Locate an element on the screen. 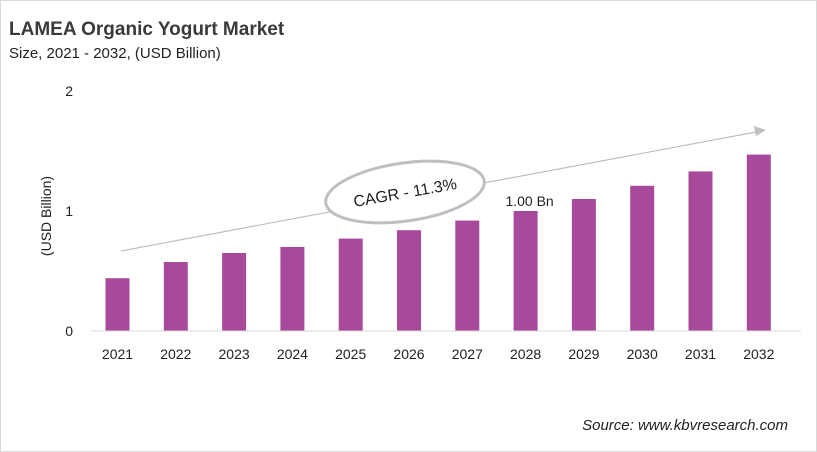 This screenshot has width=817, height=452. bar-2026 is located at coordinates (409, 280).